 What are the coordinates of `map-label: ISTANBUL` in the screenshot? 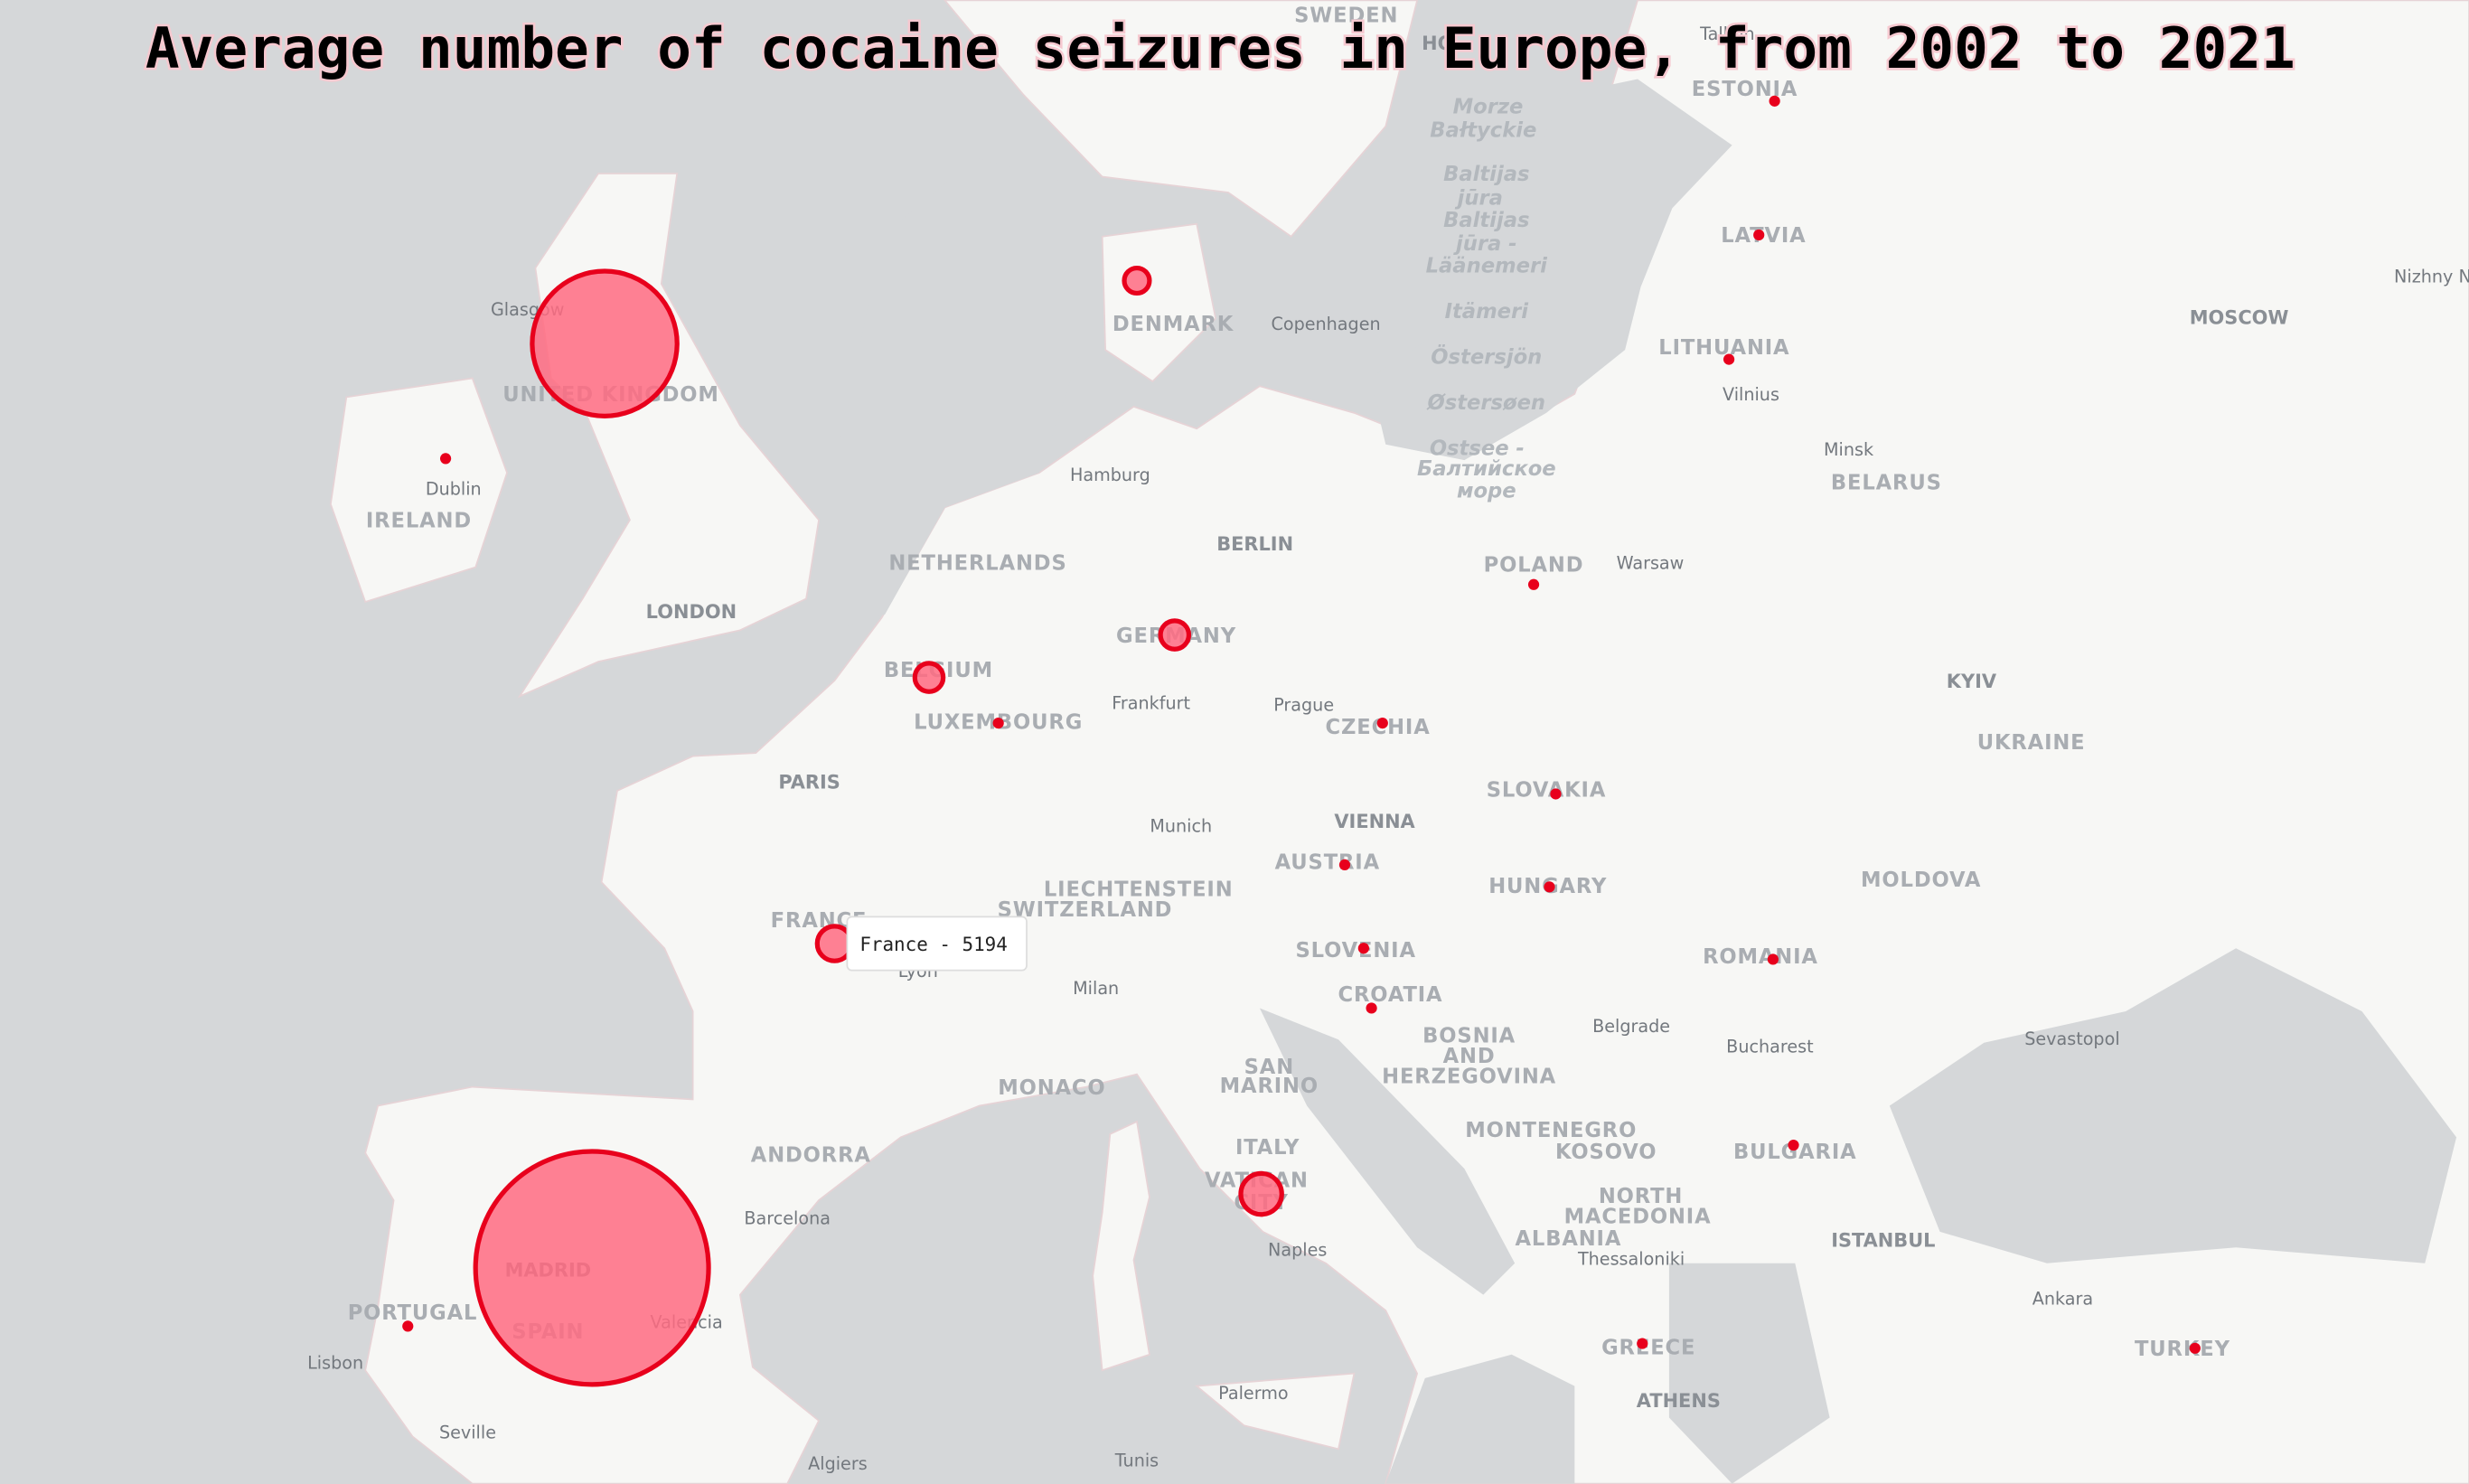 It's located at (1883, 1240).